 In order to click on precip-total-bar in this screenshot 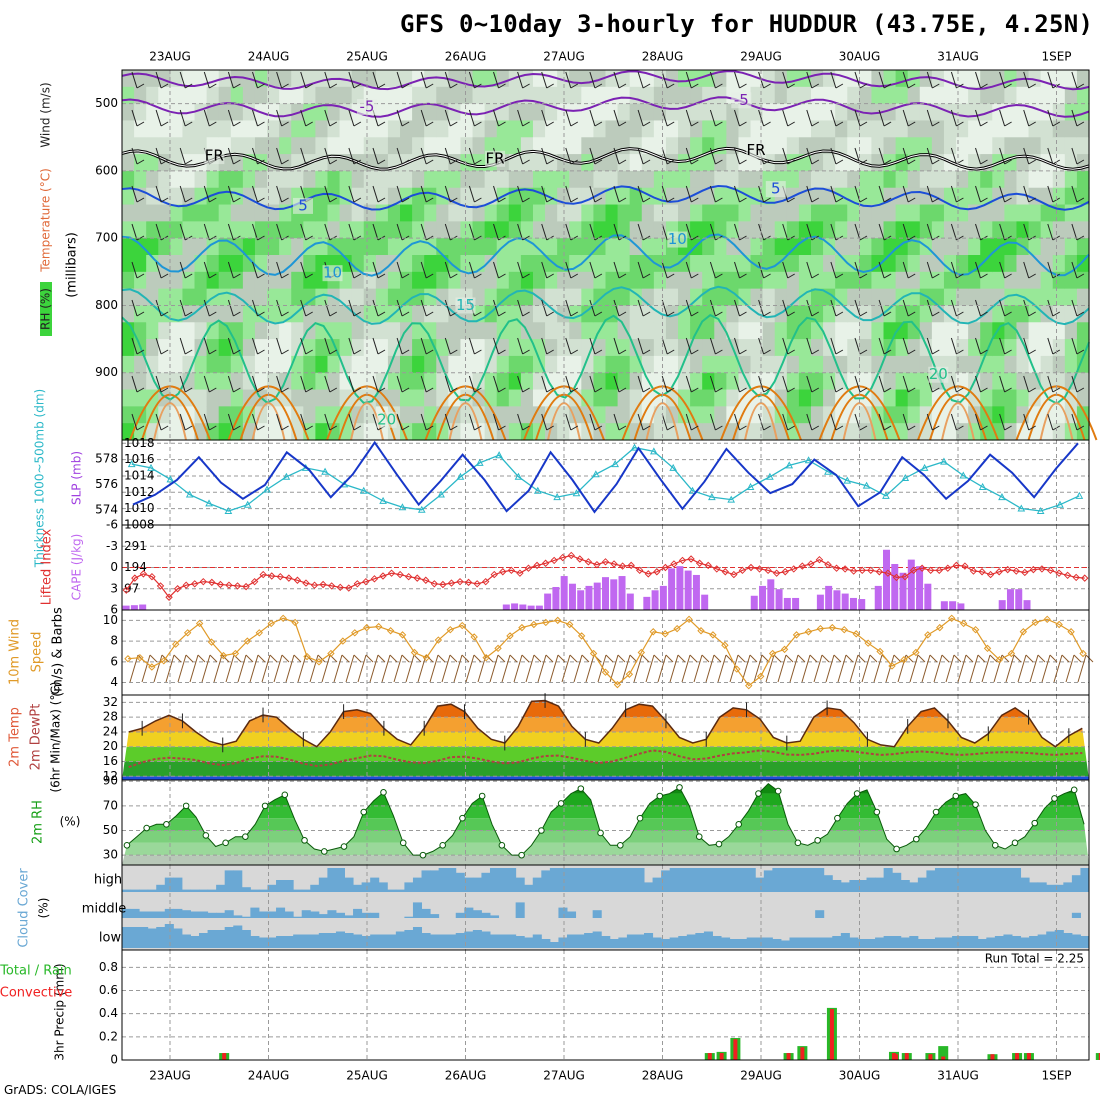, I will do `click(943, 1053)`.